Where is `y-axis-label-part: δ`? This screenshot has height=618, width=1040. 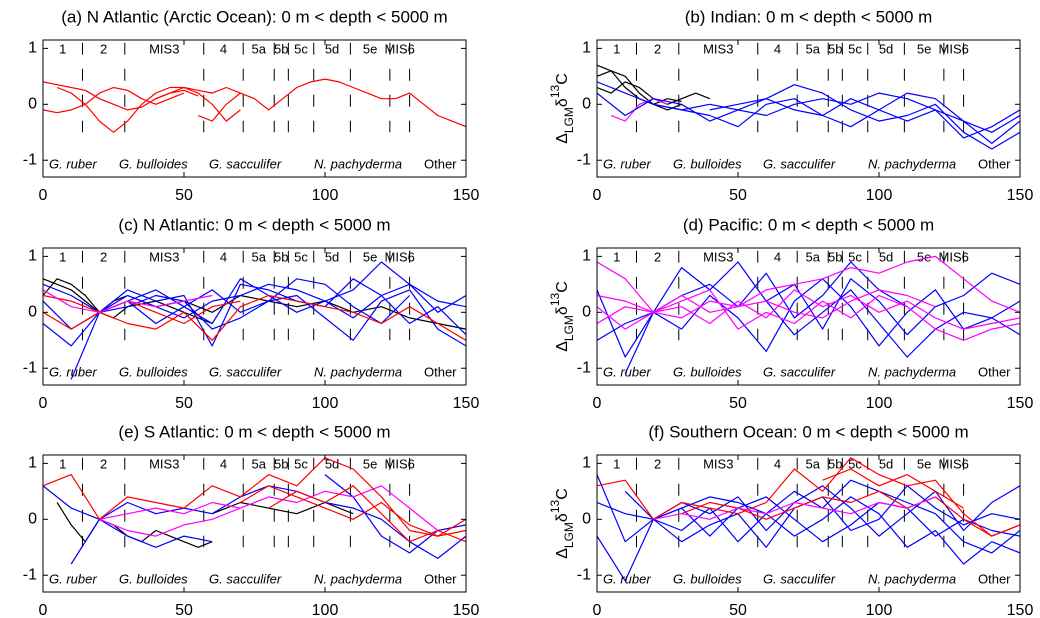
y-axis-label-part: δ is located at coordinates (562, 517).